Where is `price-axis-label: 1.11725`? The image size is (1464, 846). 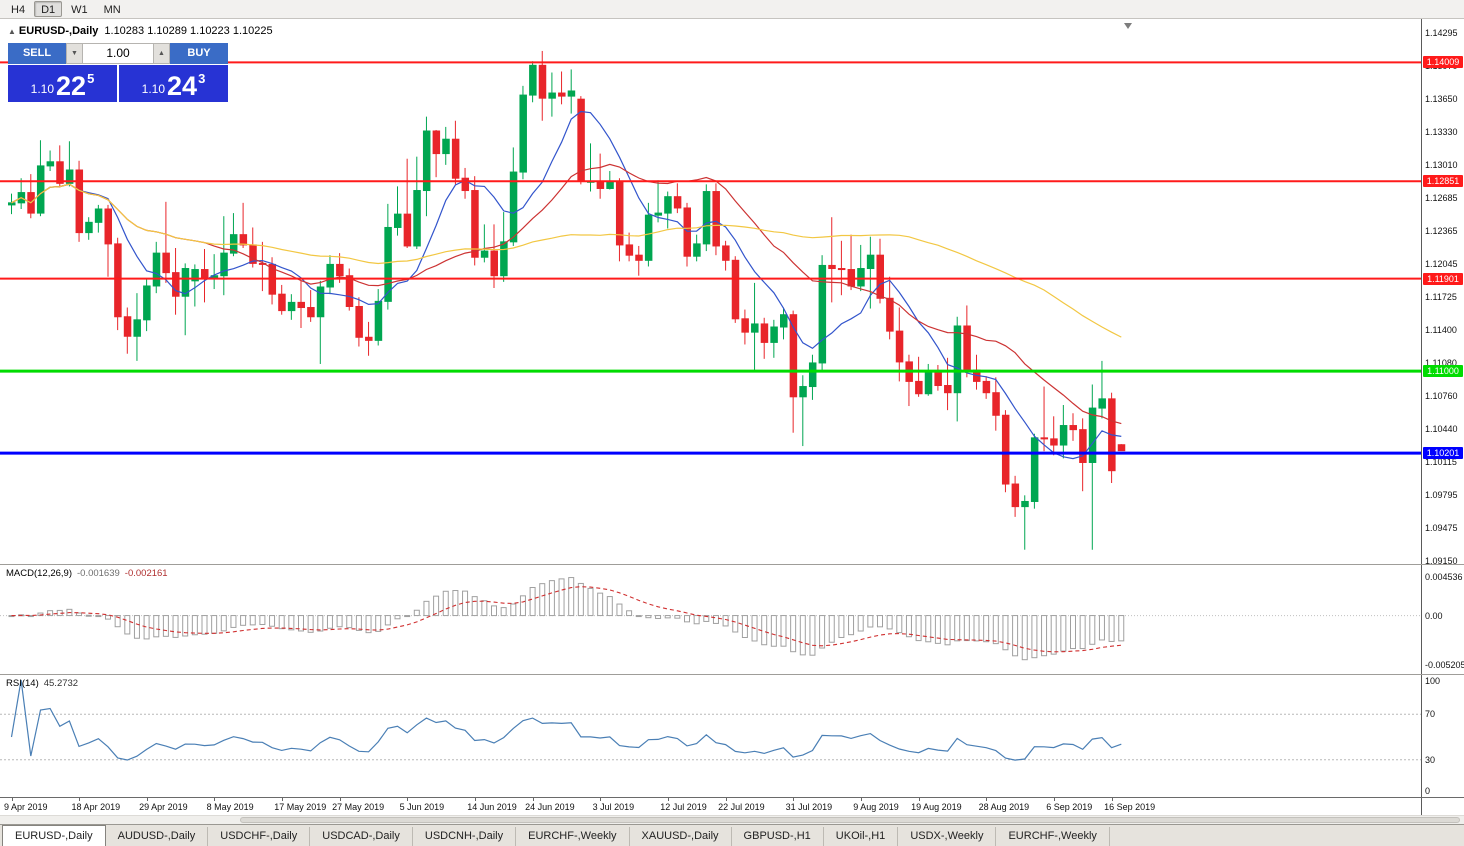
price-axis-label: 1.11725 is located at coordinates (1441, 296).